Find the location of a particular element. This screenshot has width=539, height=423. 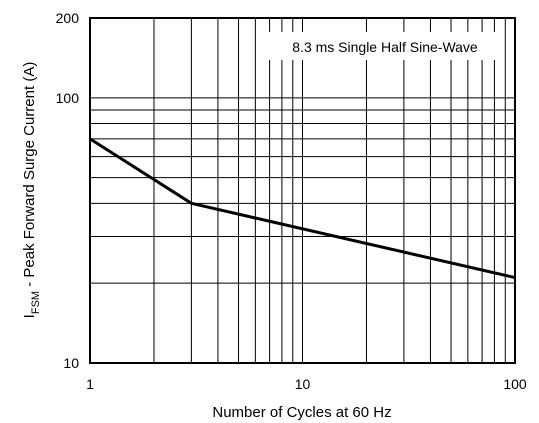

annotation-text: 8.3 ms Single Half Sine-Wave is located at coordinates (385, 47).